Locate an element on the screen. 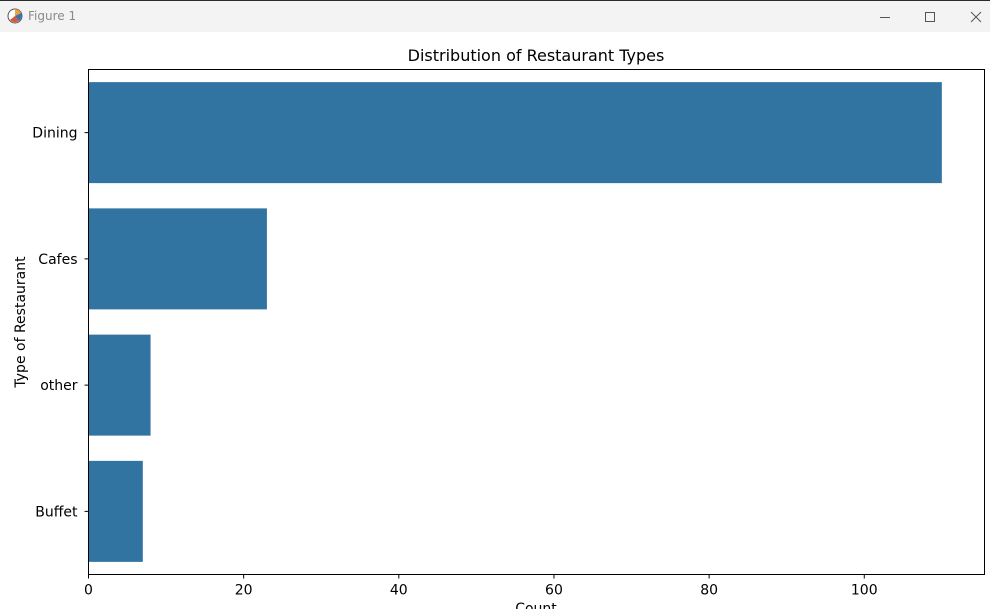 The height and width of the screenshot is (613, 990). matplotlib-figure-icon is located at coordinates (15, 16).